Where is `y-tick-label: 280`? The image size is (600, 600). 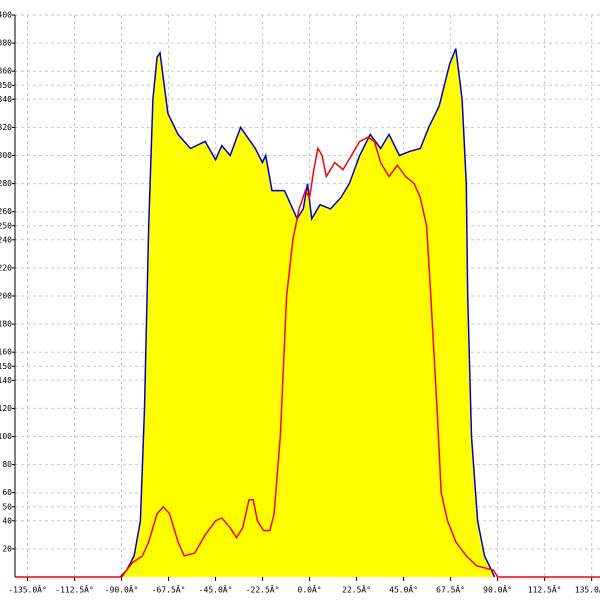
y-tick-label: 280 is located at coordinates (6, 183).